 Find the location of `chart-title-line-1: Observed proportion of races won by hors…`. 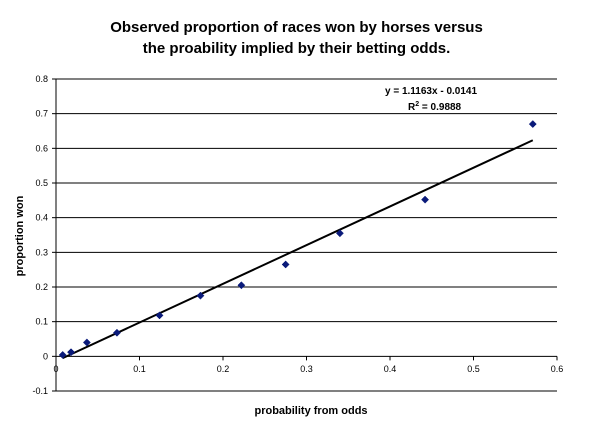

chart-title-line-1: Observed proportion of races won by hors… is located at coordinates (296, 27).